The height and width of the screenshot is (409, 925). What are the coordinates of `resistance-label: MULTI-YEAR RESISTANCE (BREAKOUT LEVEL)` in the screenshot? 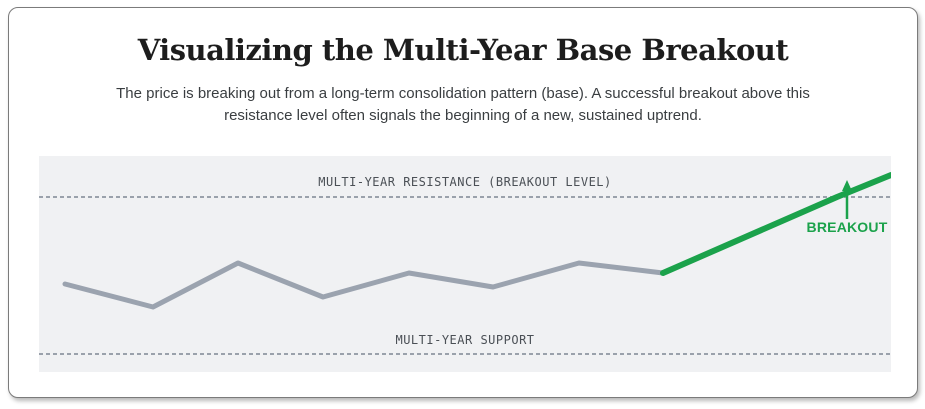 It's located at (465, 182).